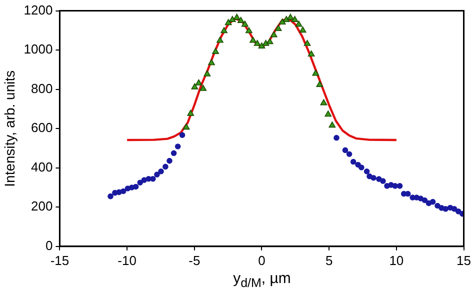 The height and width of the screenshot is (303, 474). I want to click on y-tick-label: 0, so click(49, 245).